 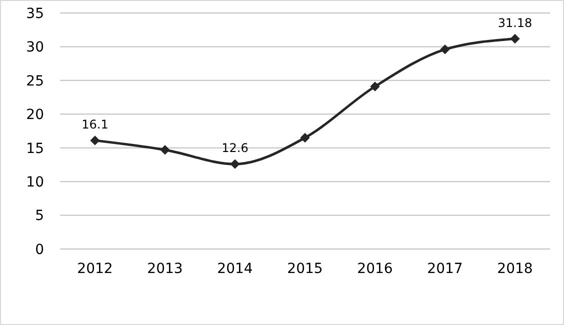 I want to click on y-tick-label: 20, so click(x=35, y=115).